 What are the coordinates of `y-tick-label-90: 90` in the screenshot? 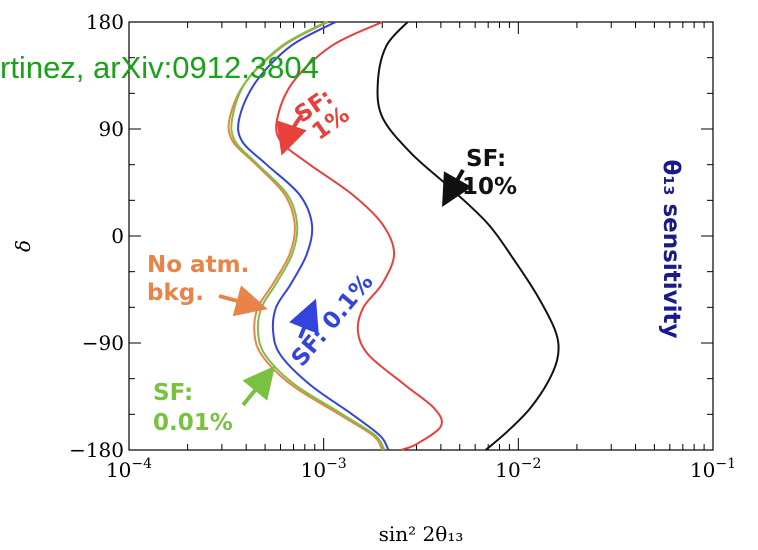 It's located at (111, 129).